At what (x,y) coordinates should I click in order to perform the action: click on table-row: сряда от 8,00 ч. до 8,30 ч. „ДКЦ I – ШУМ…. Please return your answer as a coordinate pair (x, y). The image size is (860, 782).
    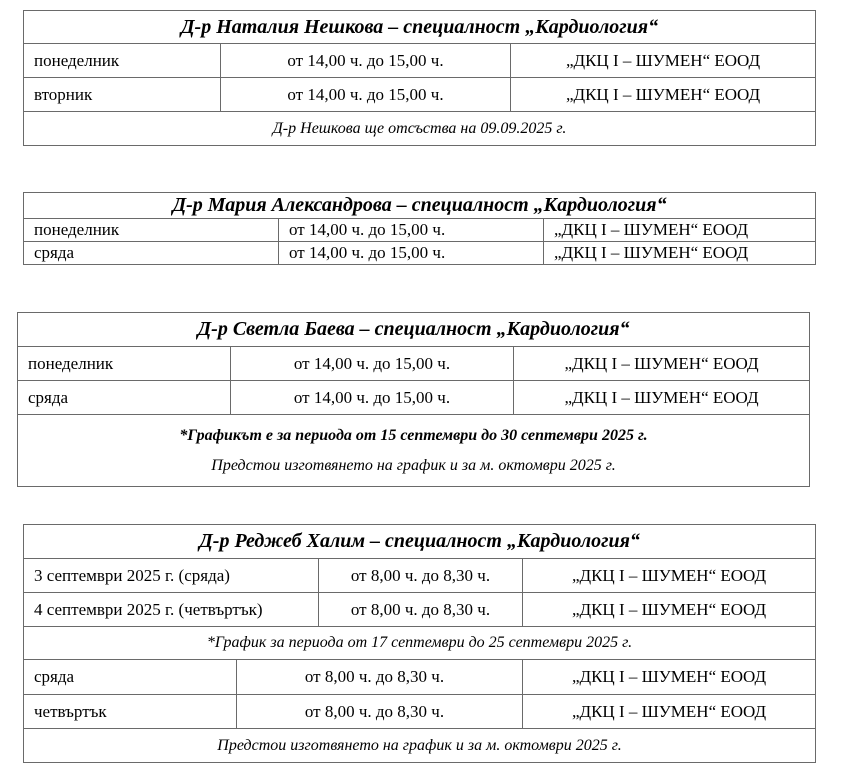
    Looking at the image, I should click on (420, 677).